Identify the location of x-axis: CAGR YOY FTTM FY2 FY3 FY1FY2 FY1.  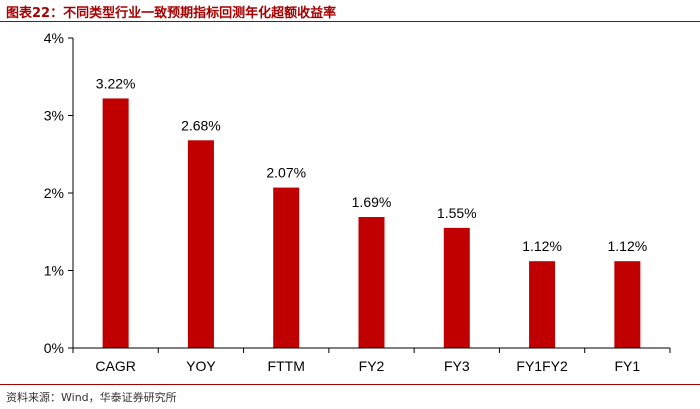
(371, 360).